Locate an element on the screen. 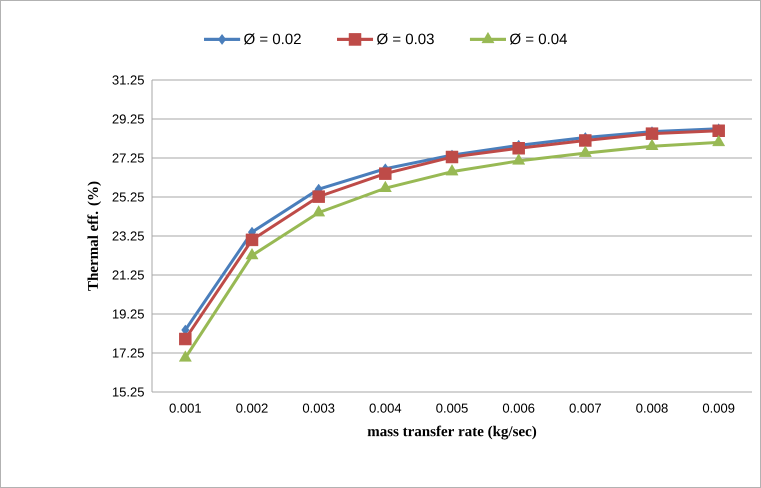  y-tick-label: 27.25 is located at coordinates (128, 158).